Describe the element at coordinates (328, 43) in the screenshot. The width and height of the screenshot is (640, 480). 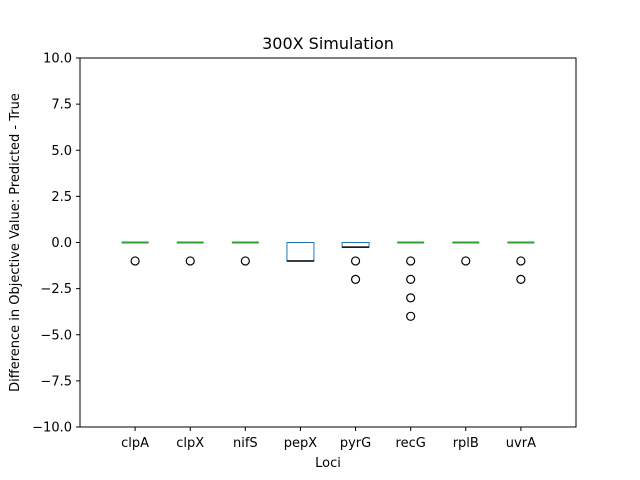
I see `chart-title: 300X Simulation` at that location.